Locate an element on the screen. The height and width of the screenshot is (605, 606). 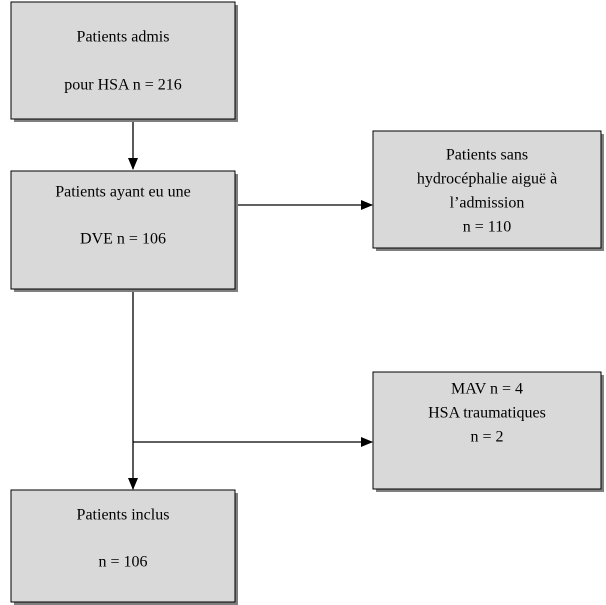
node: Patients inclus n = 106 is located at coordinates (124, 547).